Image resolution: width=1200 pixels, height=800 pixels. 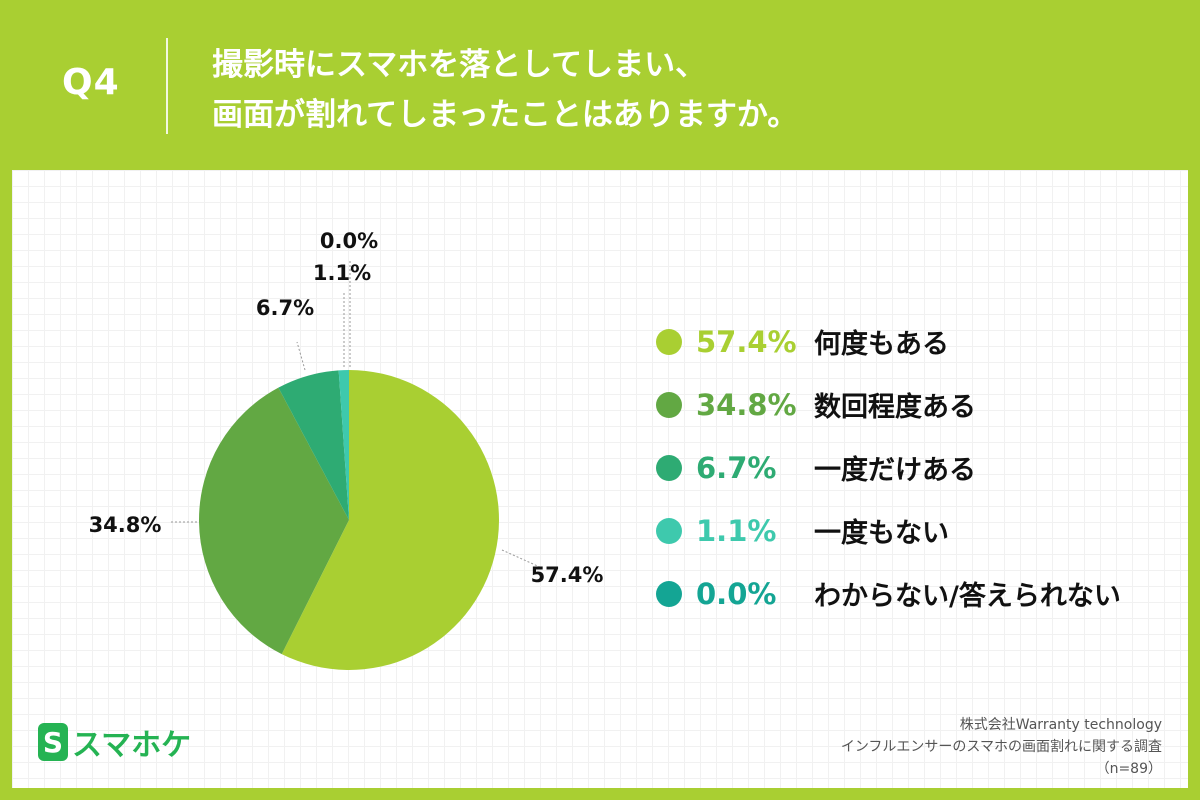 What do you see at coordinates (567, 575) in the screenshot?
I see `data-label: 57.4%` at bounding box center [567, 575].